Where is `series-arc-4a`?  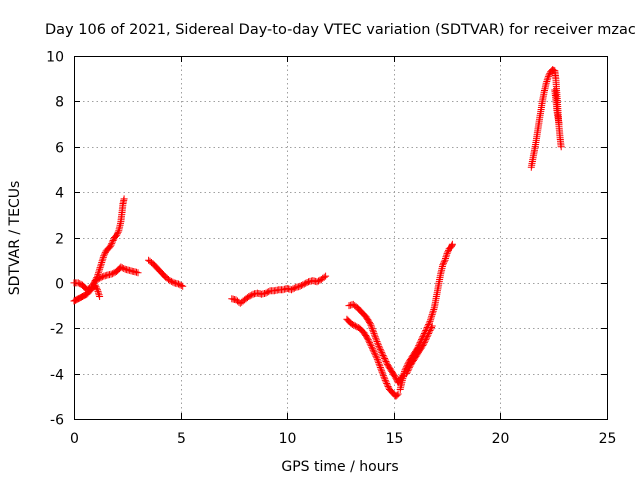
series-arc-4a is located at coordinates (372, 357).